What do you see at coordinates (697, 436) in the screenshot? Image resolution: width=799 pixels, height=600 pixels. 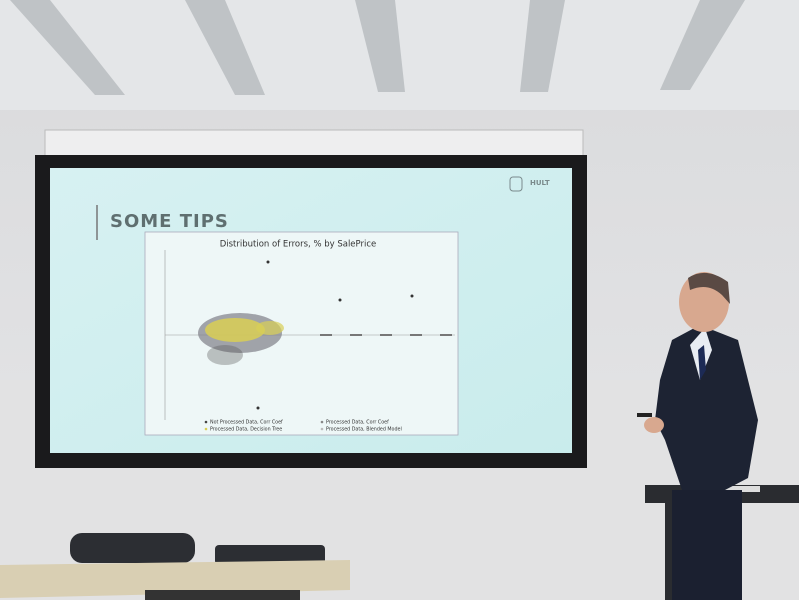 I see `presenter` at bounding box center [697, 436].